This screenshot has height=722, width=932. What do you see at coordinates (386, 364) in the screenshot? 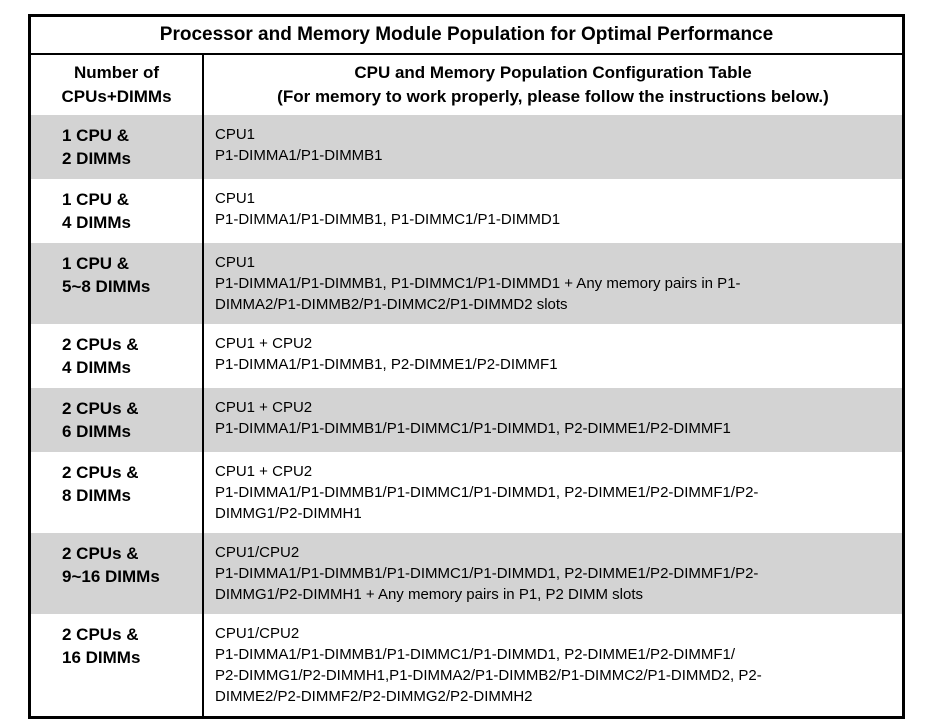
I see `row-detail-line: P1-DIMMA1/P1-DIMMB1, P2-DIMME1/P2-DIMMF1` at bounding box center [386, 364].